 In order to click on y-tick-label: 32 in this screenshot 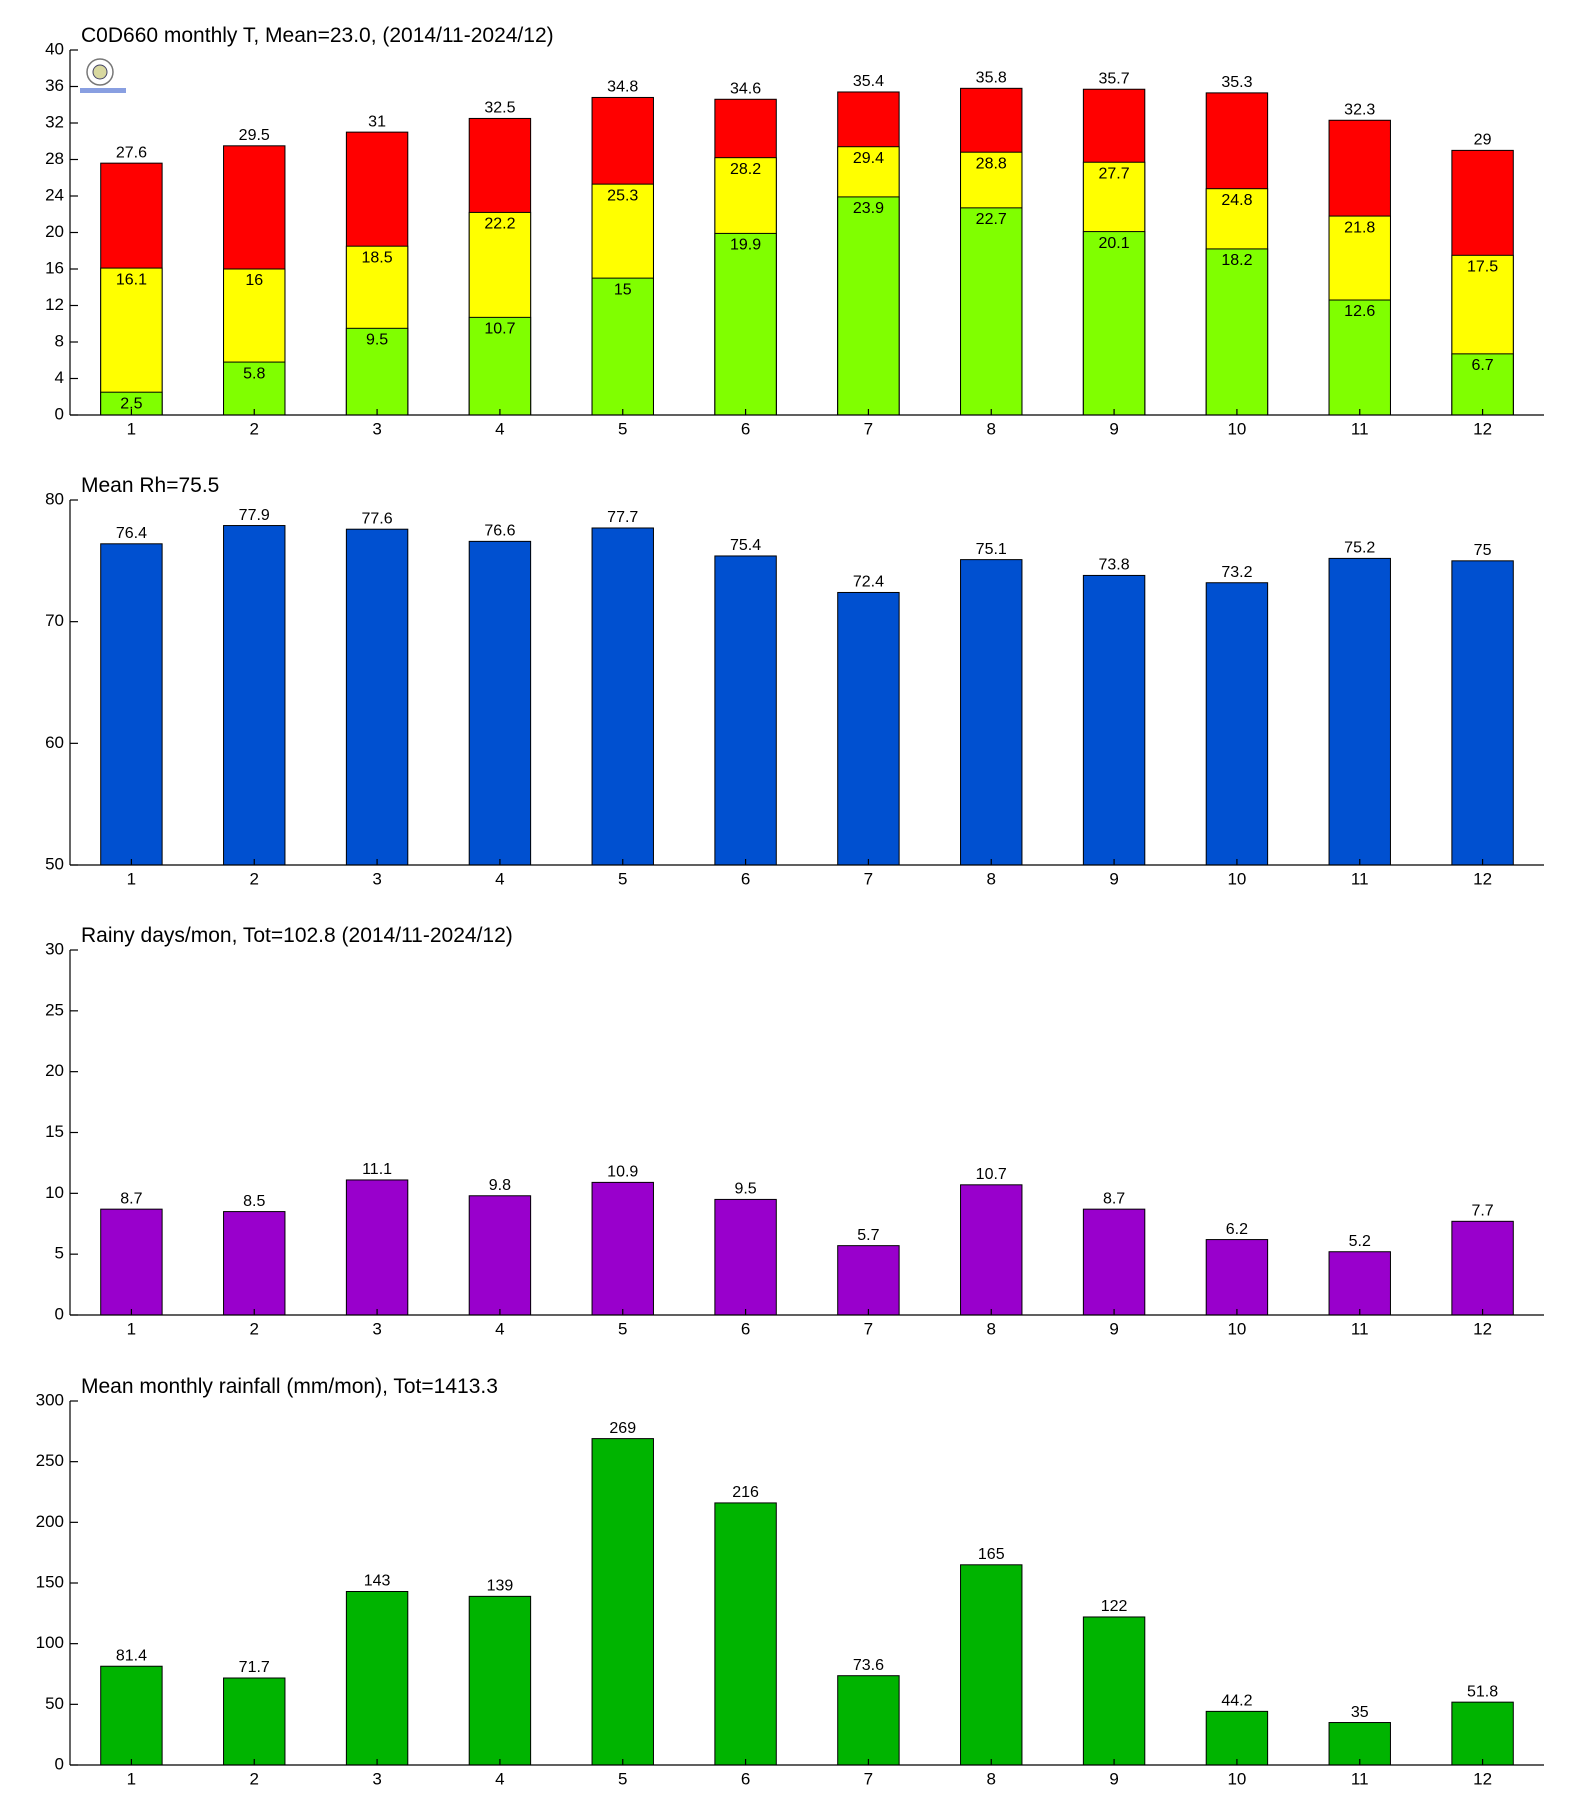, I will do `click(54, 121)`.